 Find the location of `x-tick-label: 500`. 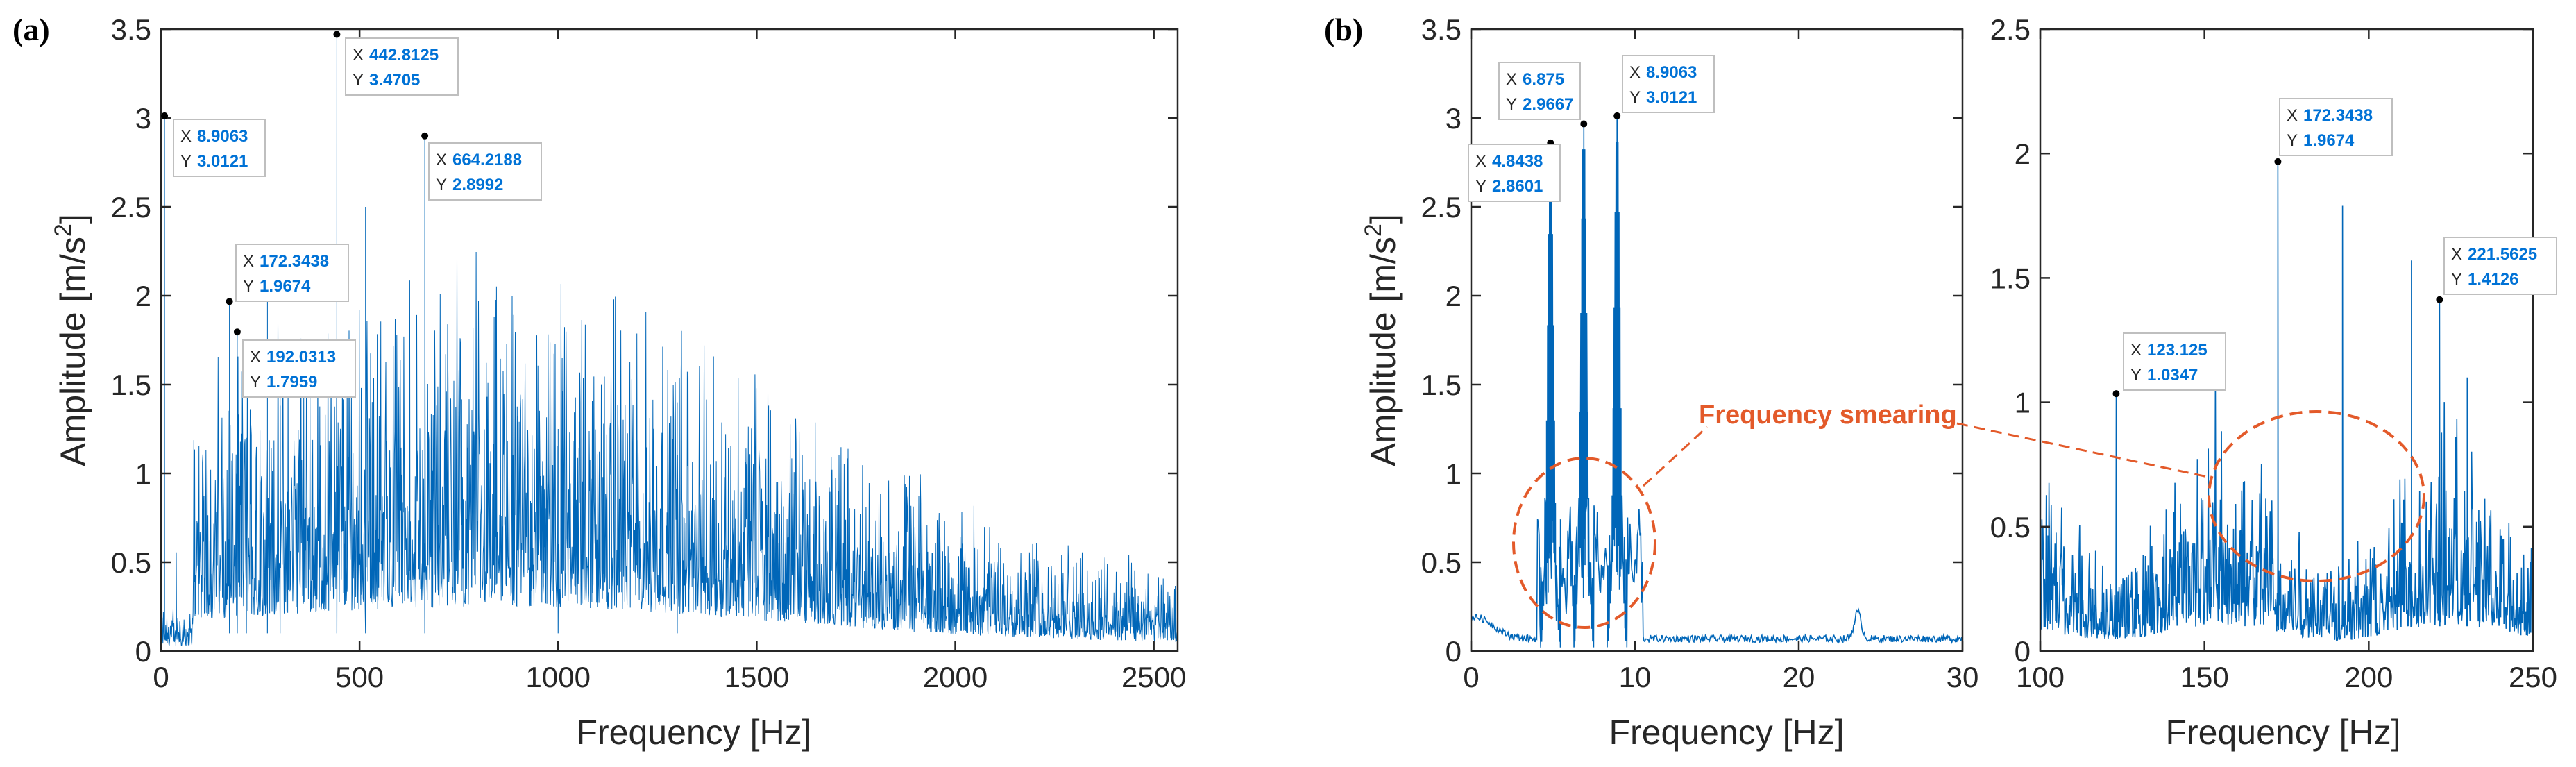

x-tick-label: 500 is located at coordinates (359, 677).